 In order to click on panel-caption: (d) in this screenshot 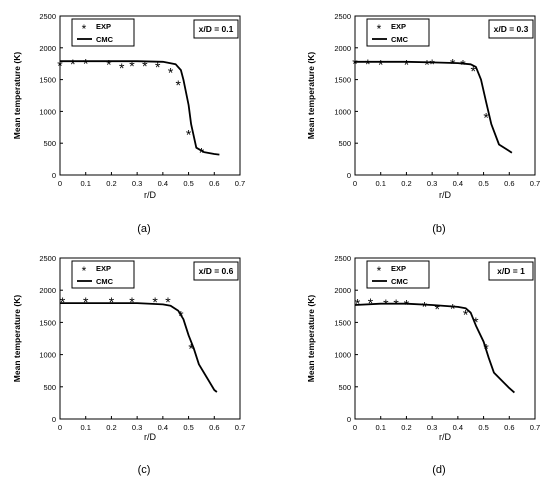, I will do `click(438, 470)`.